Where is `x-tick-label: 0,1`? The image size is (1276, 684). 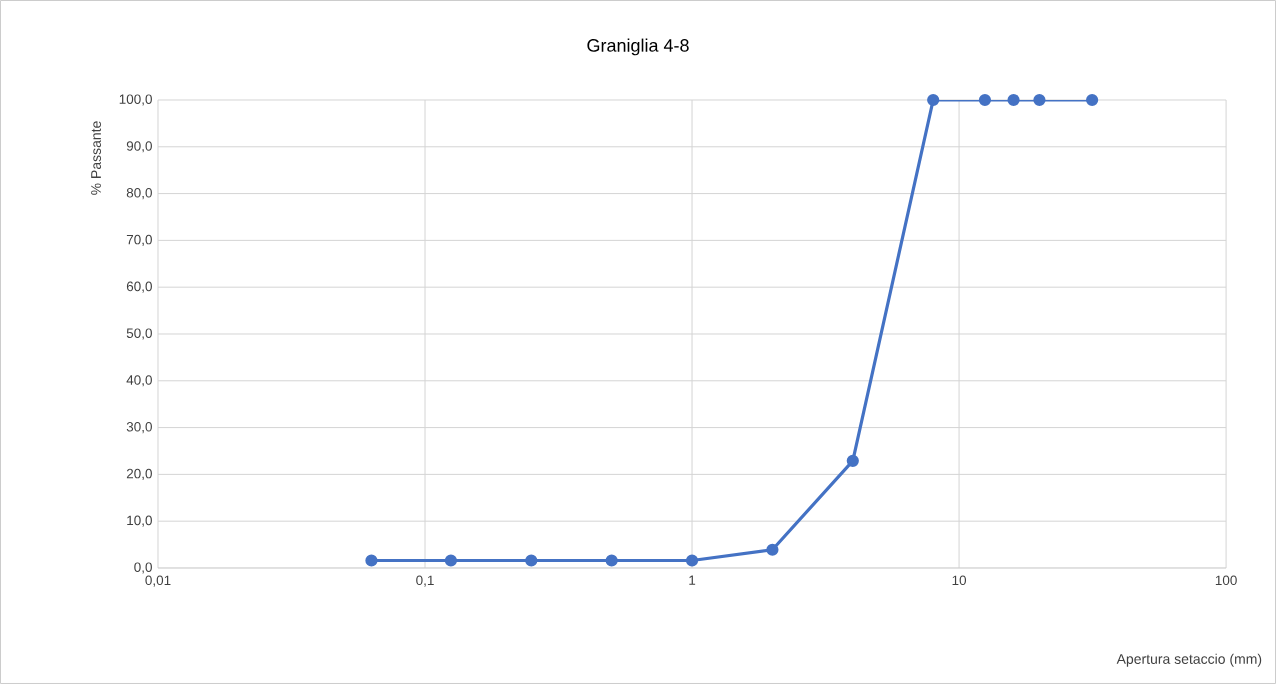 x-tick-label: 0,1 is located at coordinates (425, 581).